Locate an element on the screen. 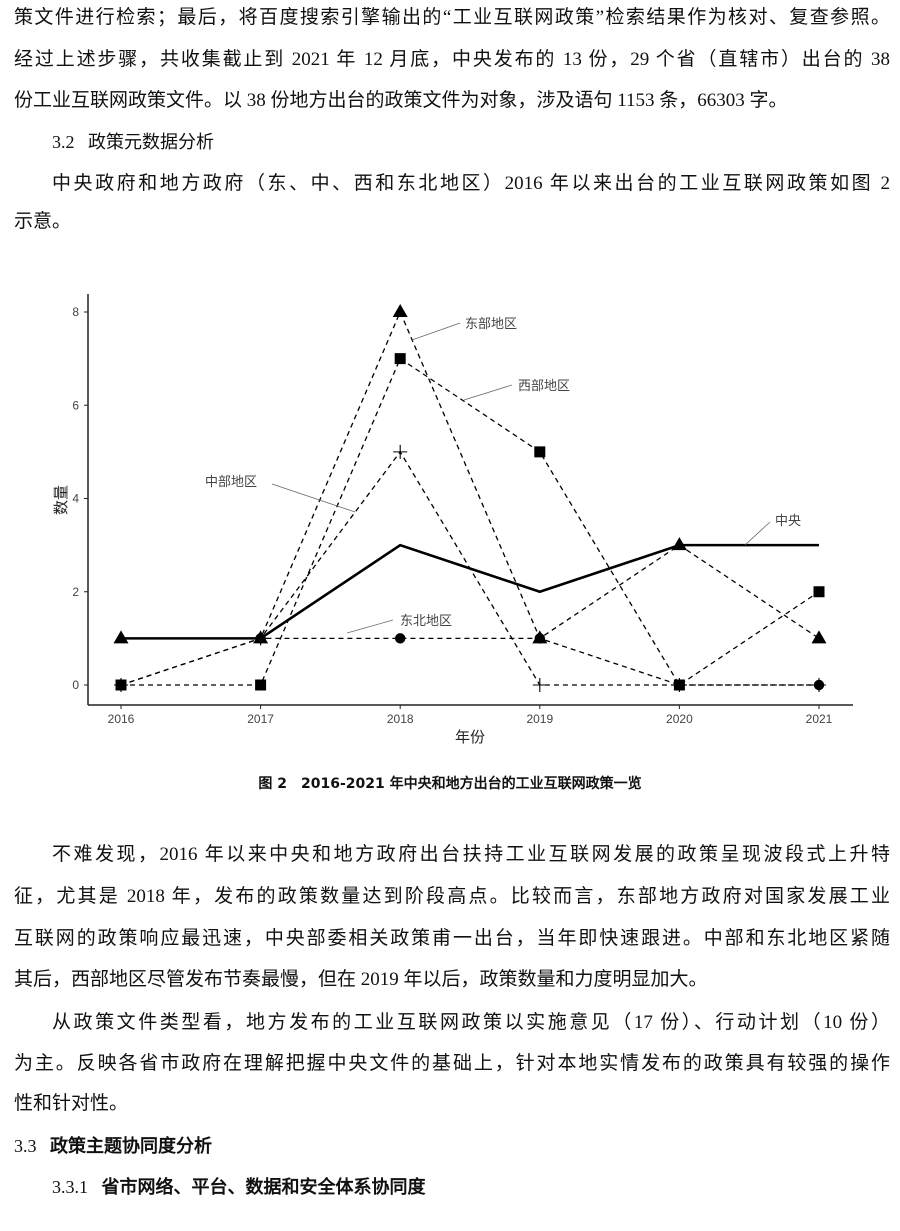  figure-caption: 图 2 2016-2021 年中央和地方出台的工业互联网政策一览 is located at coordinates (450, 784).